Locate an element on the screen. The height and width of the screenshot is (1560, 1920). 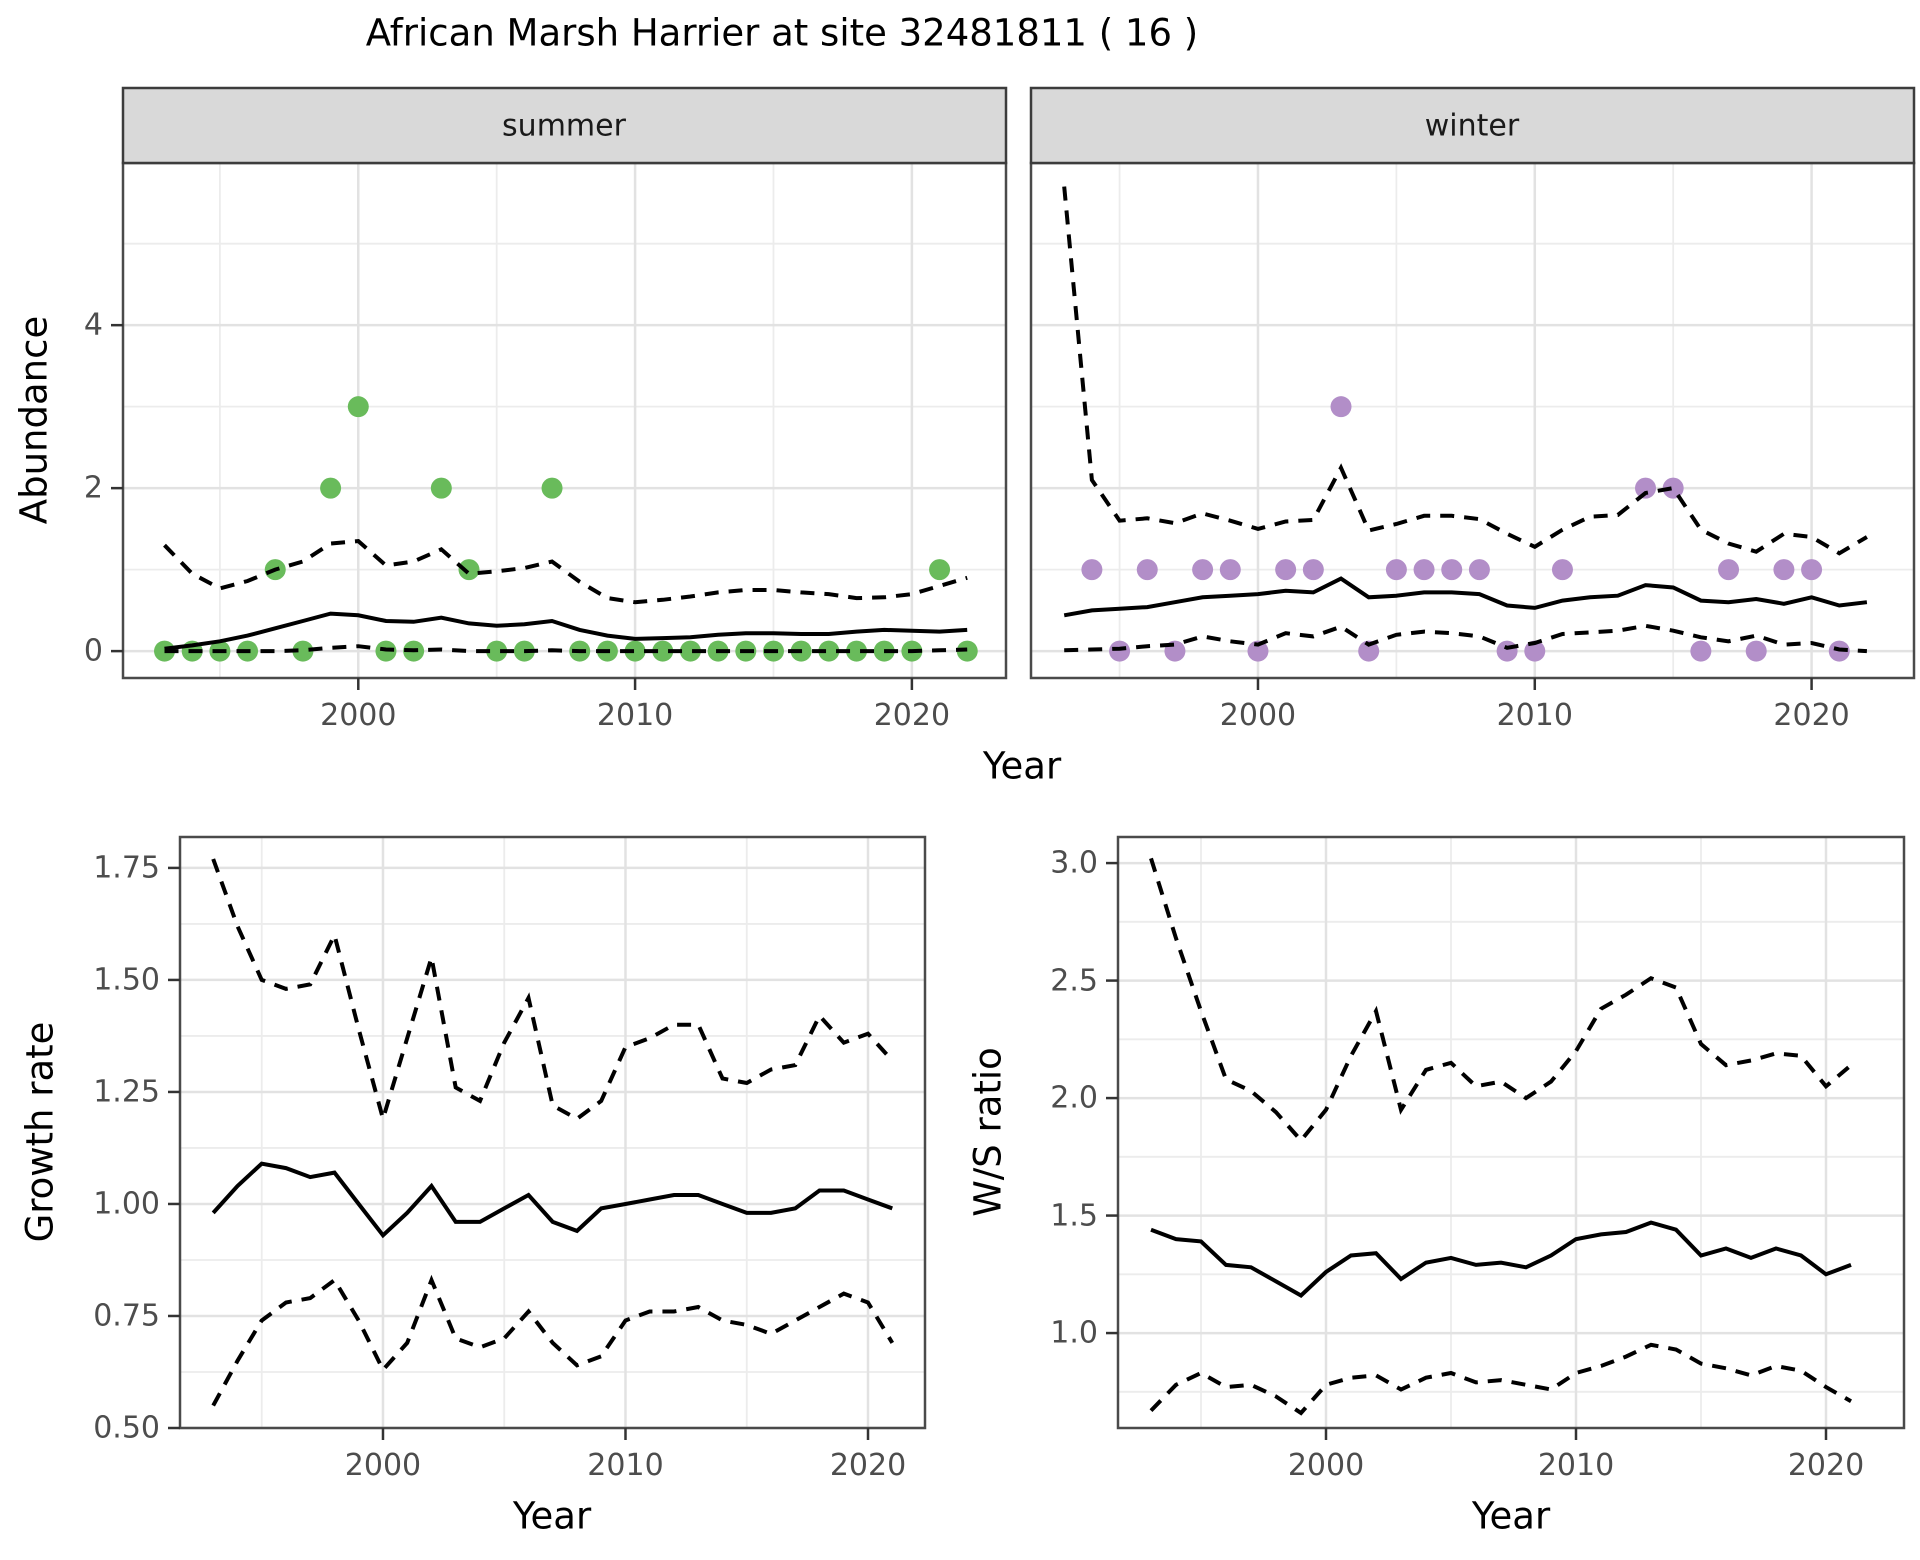
y-tick-label: 1.5 is located at coordinates (1074, 1216).